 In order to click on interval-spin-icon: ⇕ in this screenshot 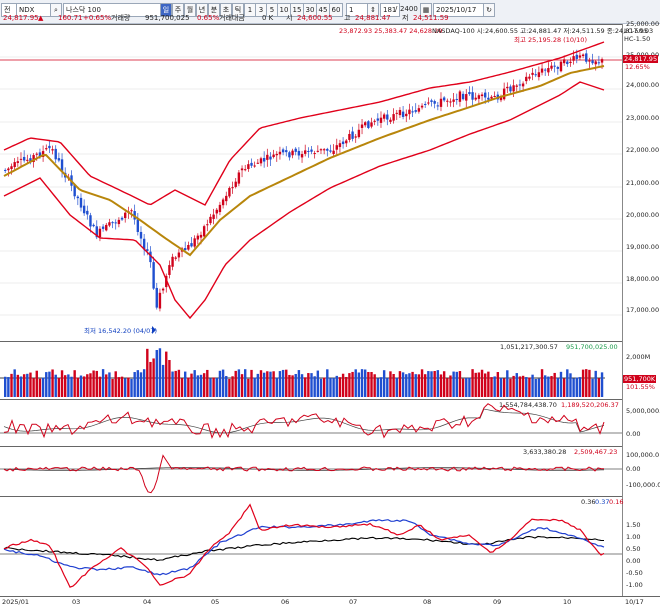, I will do `click(373, 10)`.